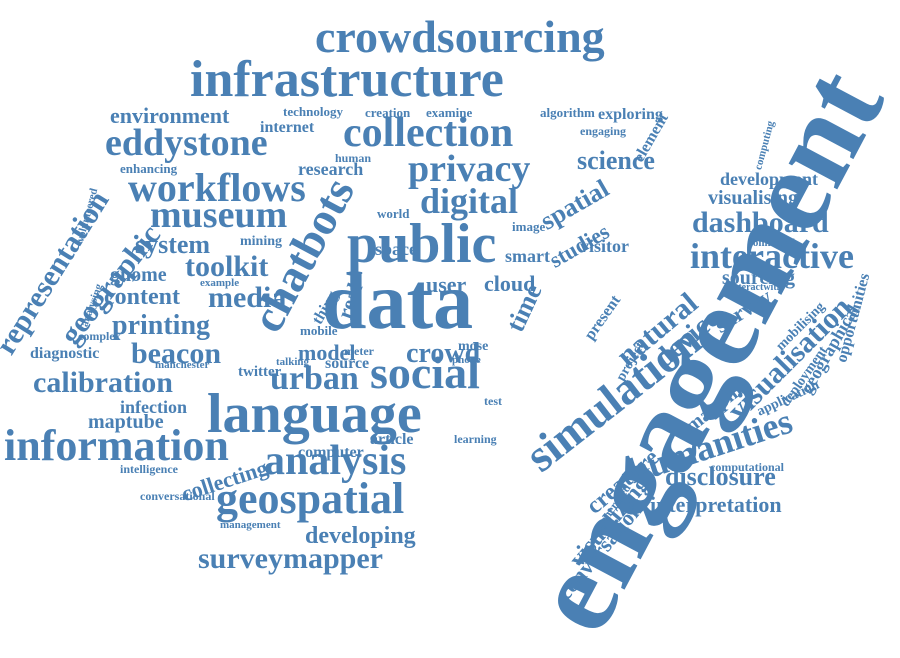 This screenshot has width=900, height=658. I want to click on word-science: science, so click(616, 160).